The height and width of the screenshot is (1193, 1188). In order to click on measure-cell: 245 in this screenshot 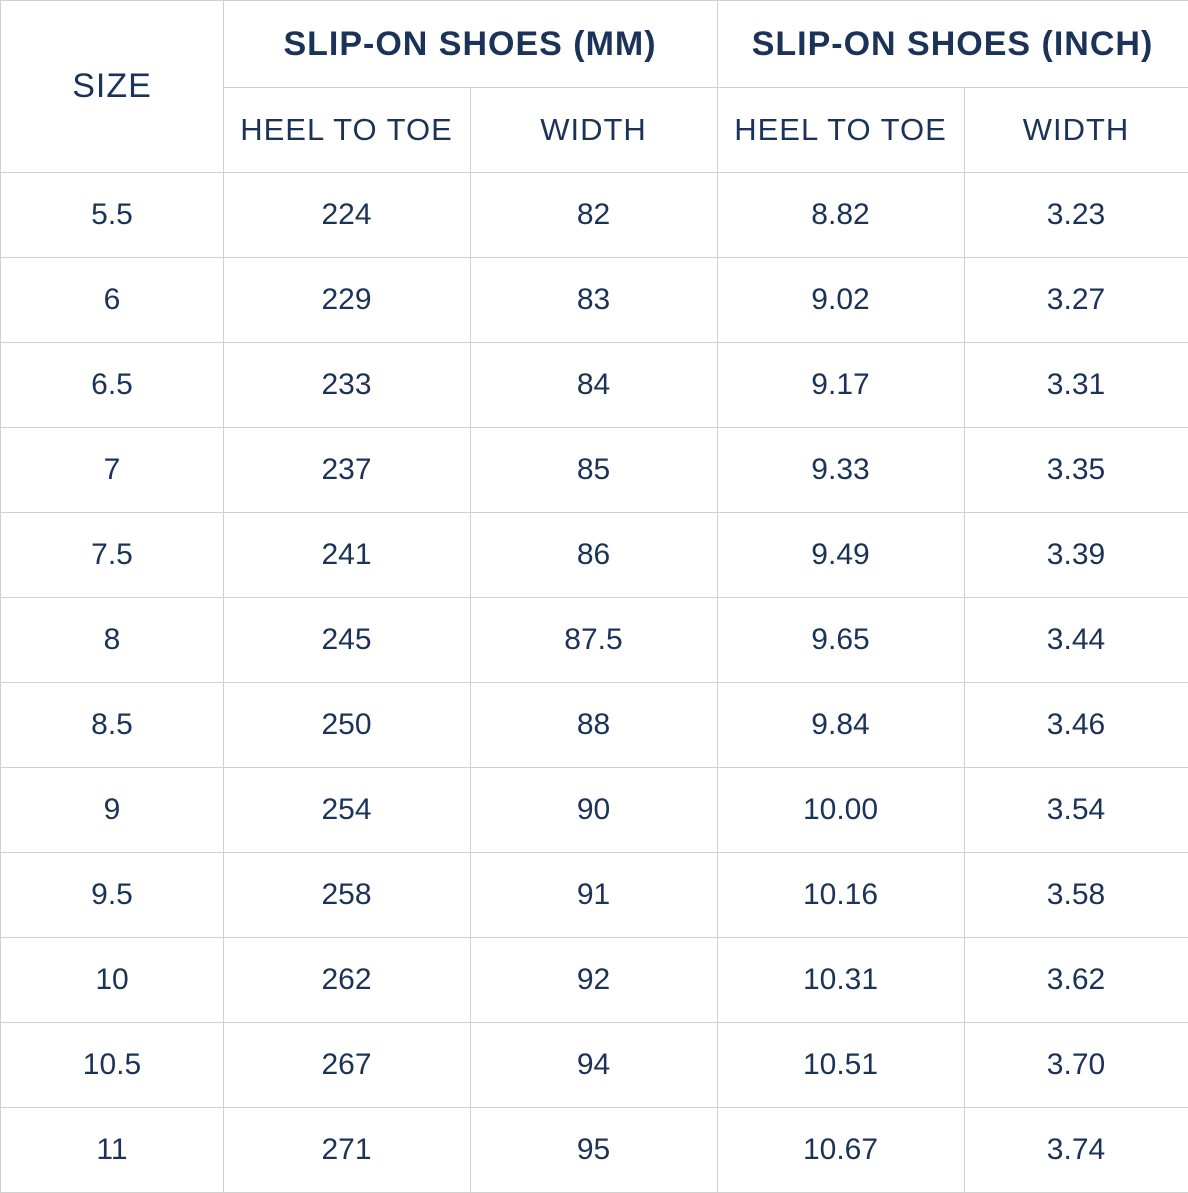, I will do `click(347, 640)`.